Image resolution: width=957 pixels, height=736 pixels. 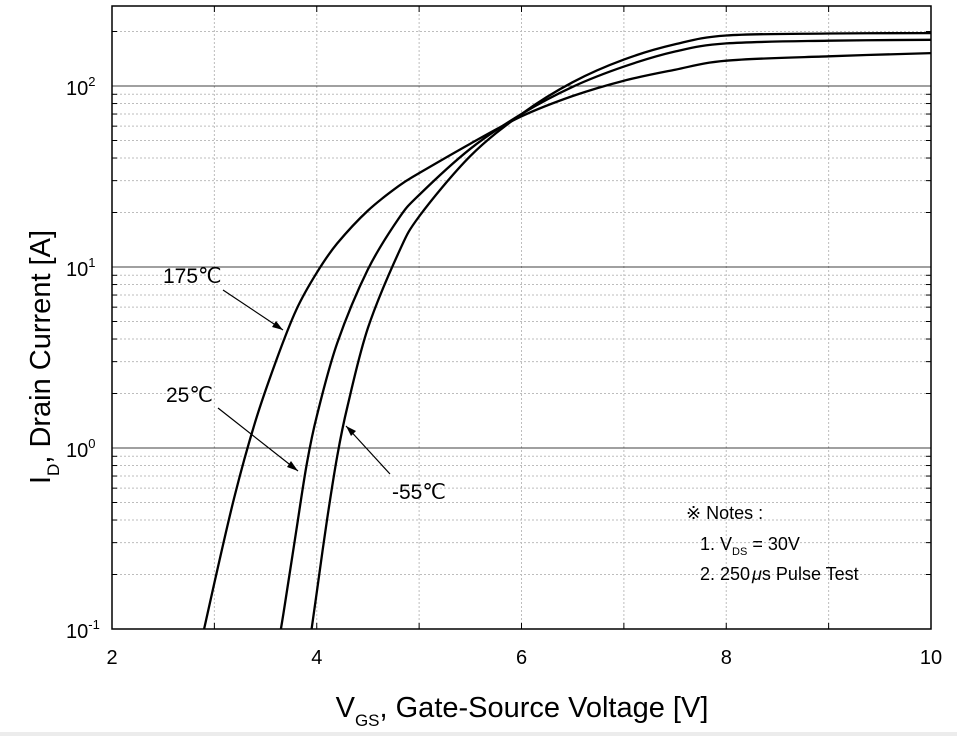 What do you see at coordinates (83, 630) in the screenshot?
I see `y-tick-label: 10⁻¹` at bounding box center [83, 630].